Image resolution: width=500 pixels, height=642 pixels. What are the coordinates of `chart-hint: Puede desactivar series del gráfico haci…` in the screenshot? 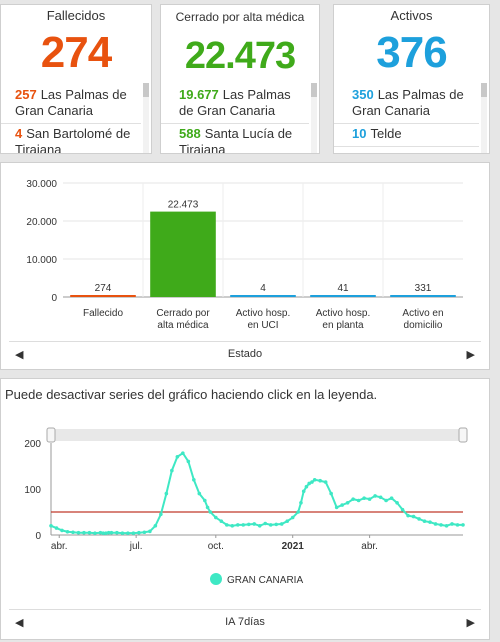 It's located at (191, 394).